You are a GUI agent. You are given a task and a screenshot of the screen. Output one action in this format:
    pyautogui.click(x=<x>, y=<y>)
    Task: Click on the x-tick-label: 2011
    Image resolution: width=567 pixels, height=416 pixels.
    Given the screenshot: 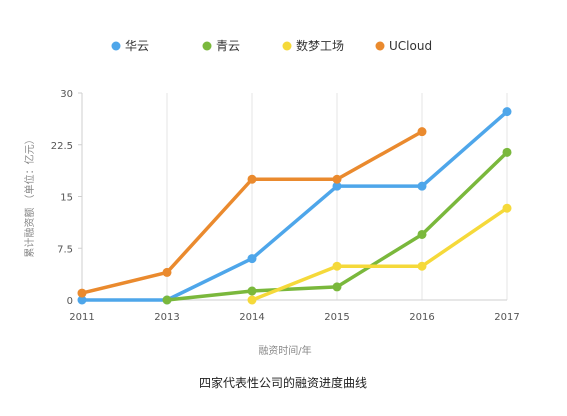 What is the action you would take?
    pyautogui.click(x=81, y=317)
    